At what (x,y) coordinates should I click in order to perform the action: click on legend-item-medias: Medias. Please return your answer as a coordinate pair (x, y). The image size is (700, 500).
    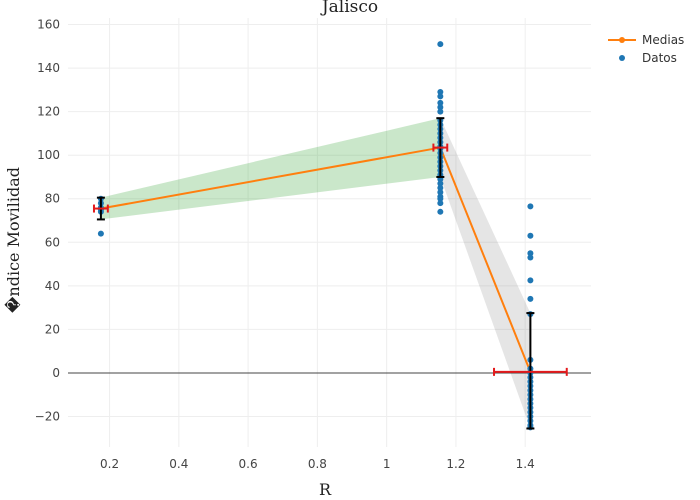
    Looking at the image, I should click on (646, 40).